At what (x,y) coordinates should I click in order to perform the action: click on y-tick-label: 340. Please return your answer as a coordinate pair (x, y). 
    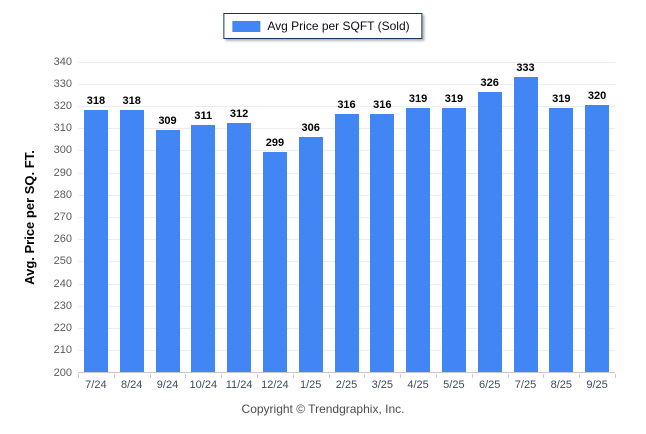
    Looking at the image, I should click on (62, 61).